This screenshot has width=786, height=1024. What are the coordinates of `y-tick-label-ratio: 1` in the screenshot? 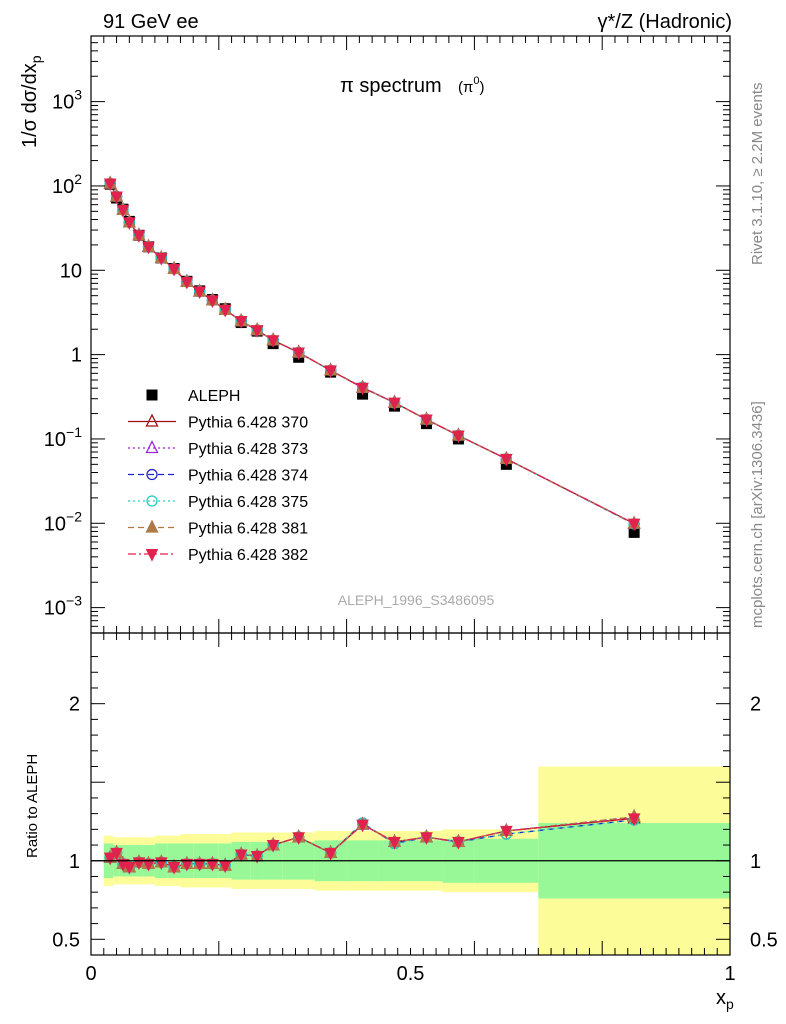 It's located at (74, 862).